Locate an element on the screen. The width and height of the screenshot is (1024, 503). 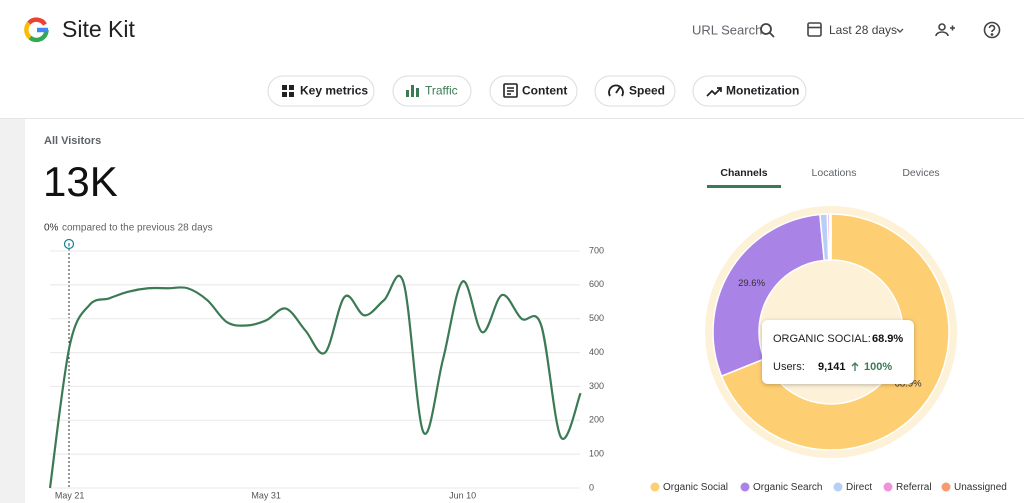
tooltip-users-label: Users: is located at coordinates (789, 367).